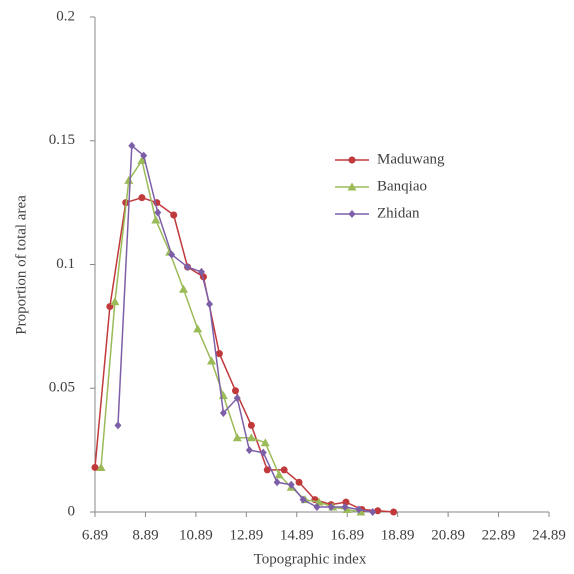  What do you see at coordinates (246, 535) in the screenshot?
I see `x-tick-label: 12.89` at bounding box center [246, 535].